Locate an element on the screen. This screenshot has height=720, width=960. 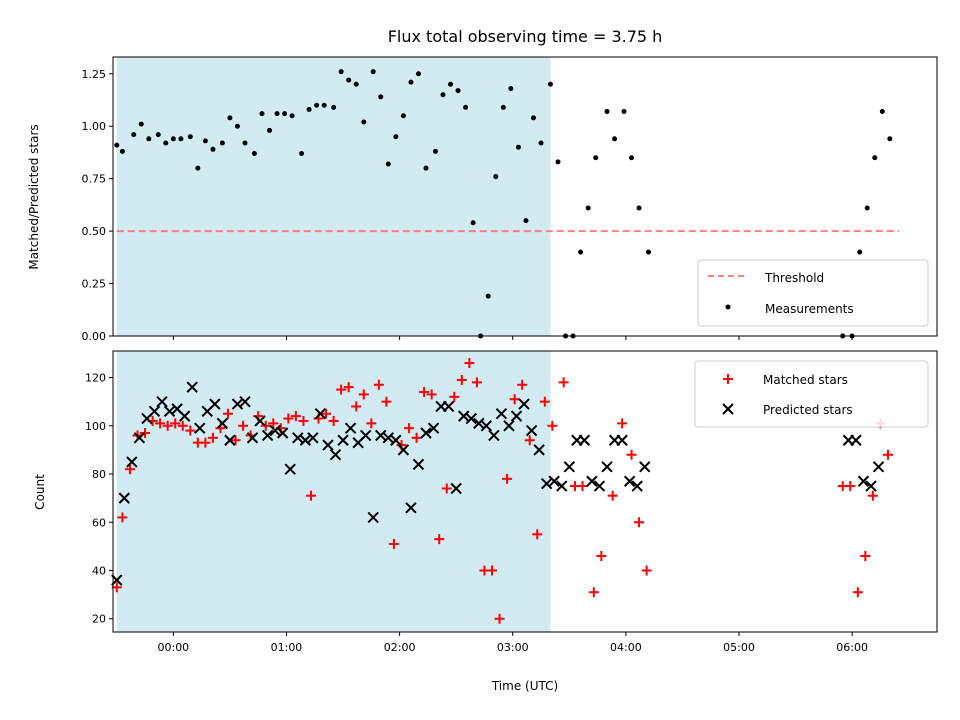
matched-legend-marker is located at coordinates (728, 379).